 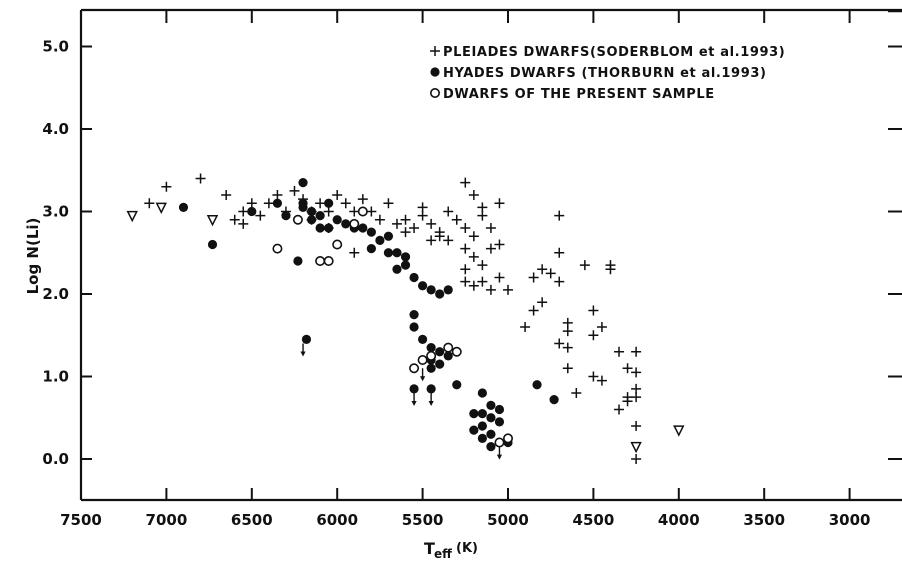 I want to click on y-axis-title: Log N(Li), so click(x=33, y=256).